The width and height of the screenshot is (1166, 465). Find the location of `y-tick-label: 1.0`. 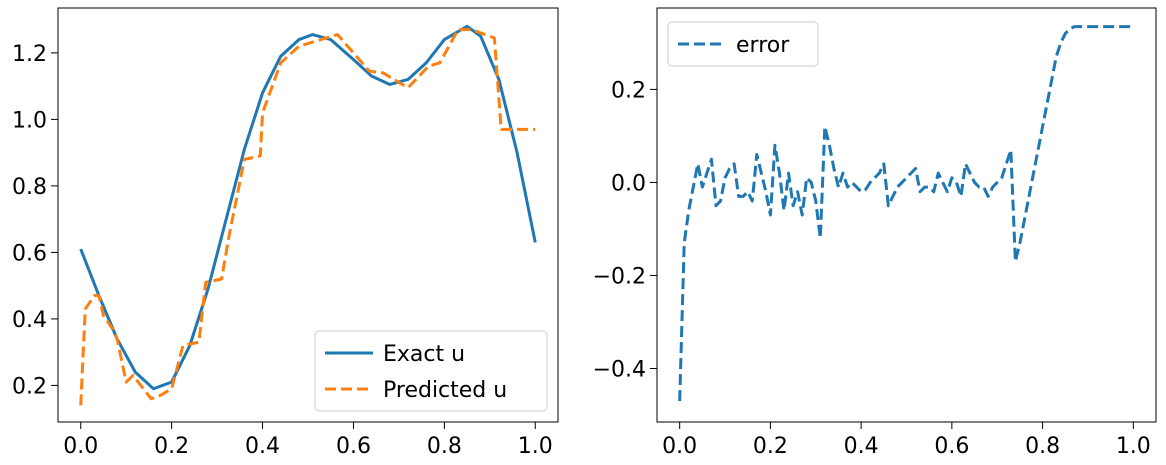

y-tick-label: 1.0 is located at coordinates (29, 120).